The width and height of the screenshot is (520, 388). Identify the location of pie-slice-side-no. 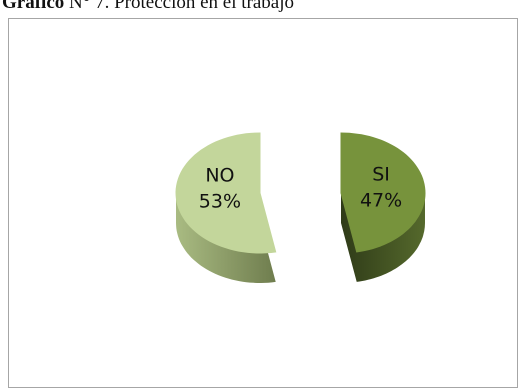
(226, 208).